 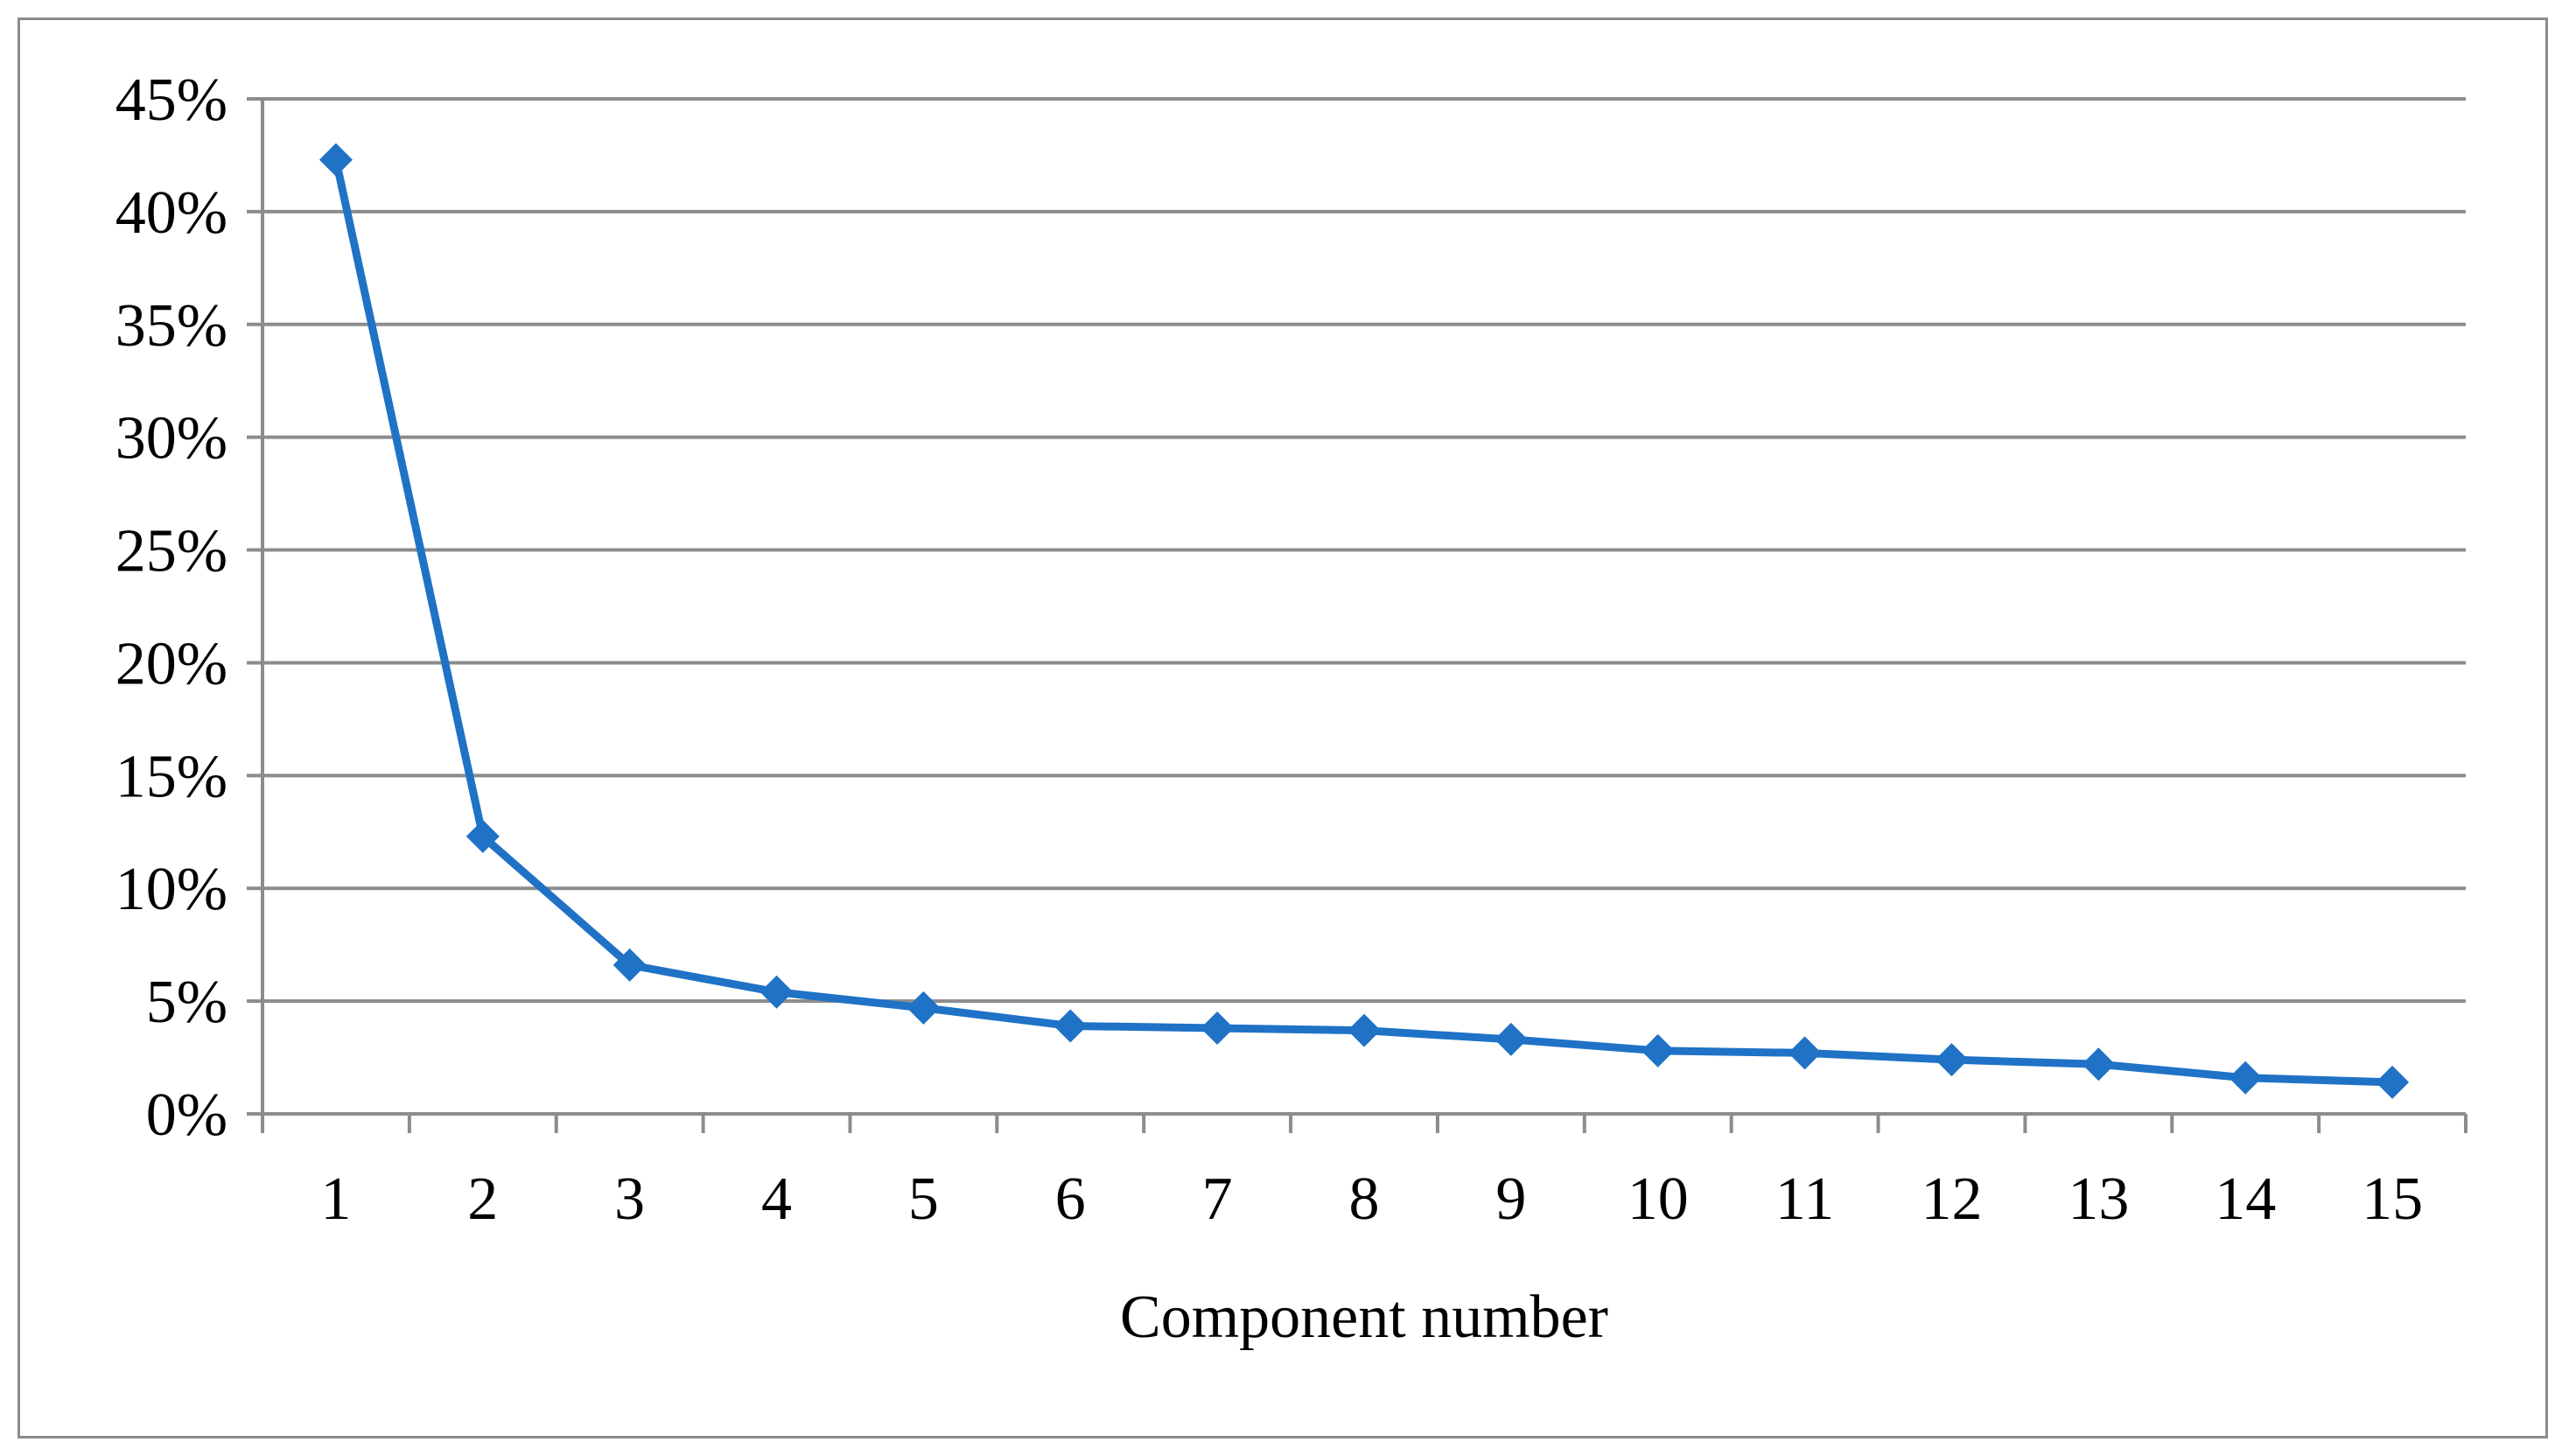 I want to click on x-tick-label: 2, so click(x=482, y=1199).